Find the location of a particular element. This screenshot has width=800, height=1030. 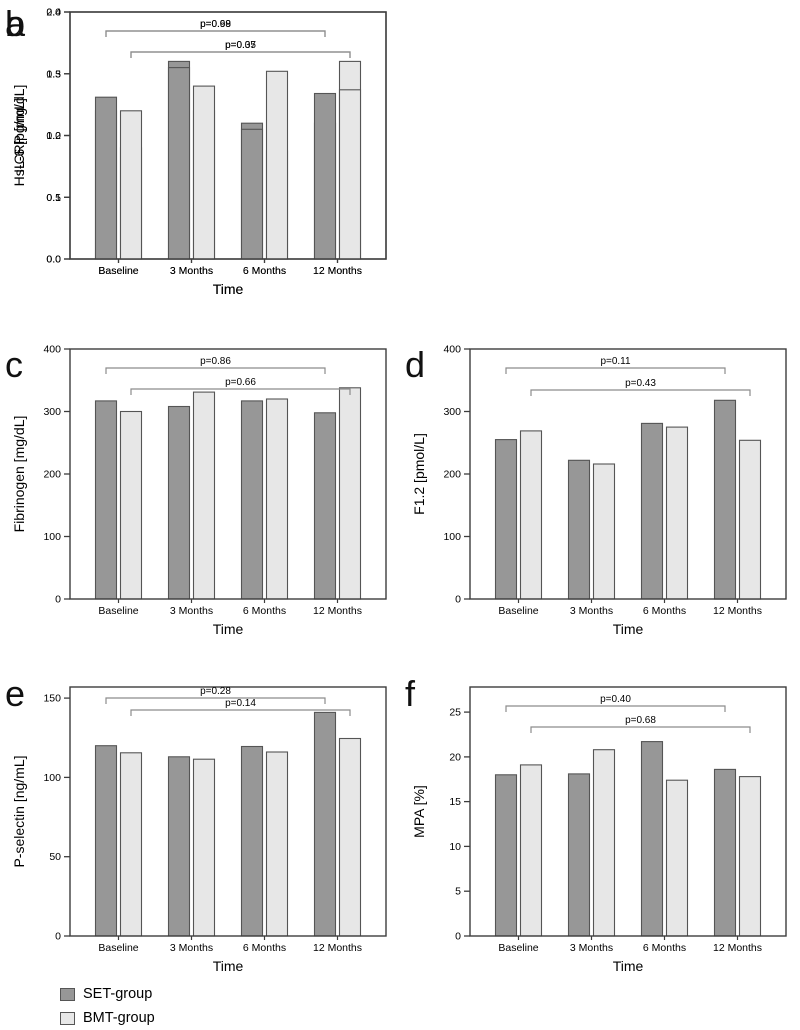

y-tick-label: 5 is located at coordinates (458, 892).